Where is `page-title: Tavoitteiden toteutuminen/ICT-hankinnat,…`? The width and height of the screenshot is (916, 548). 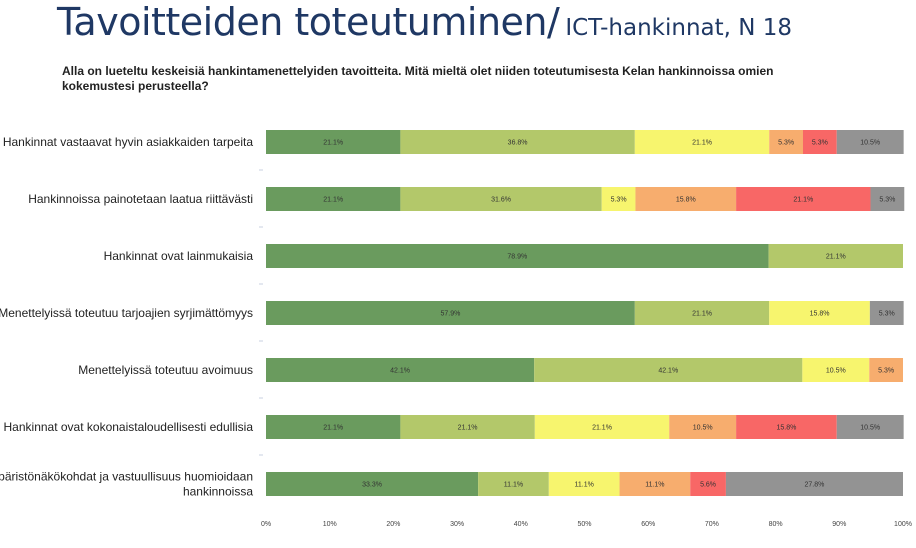 page-title: Tavoitteiden toteutuminen/ICT-hankinnat,… is located at coordinates (424, 22).